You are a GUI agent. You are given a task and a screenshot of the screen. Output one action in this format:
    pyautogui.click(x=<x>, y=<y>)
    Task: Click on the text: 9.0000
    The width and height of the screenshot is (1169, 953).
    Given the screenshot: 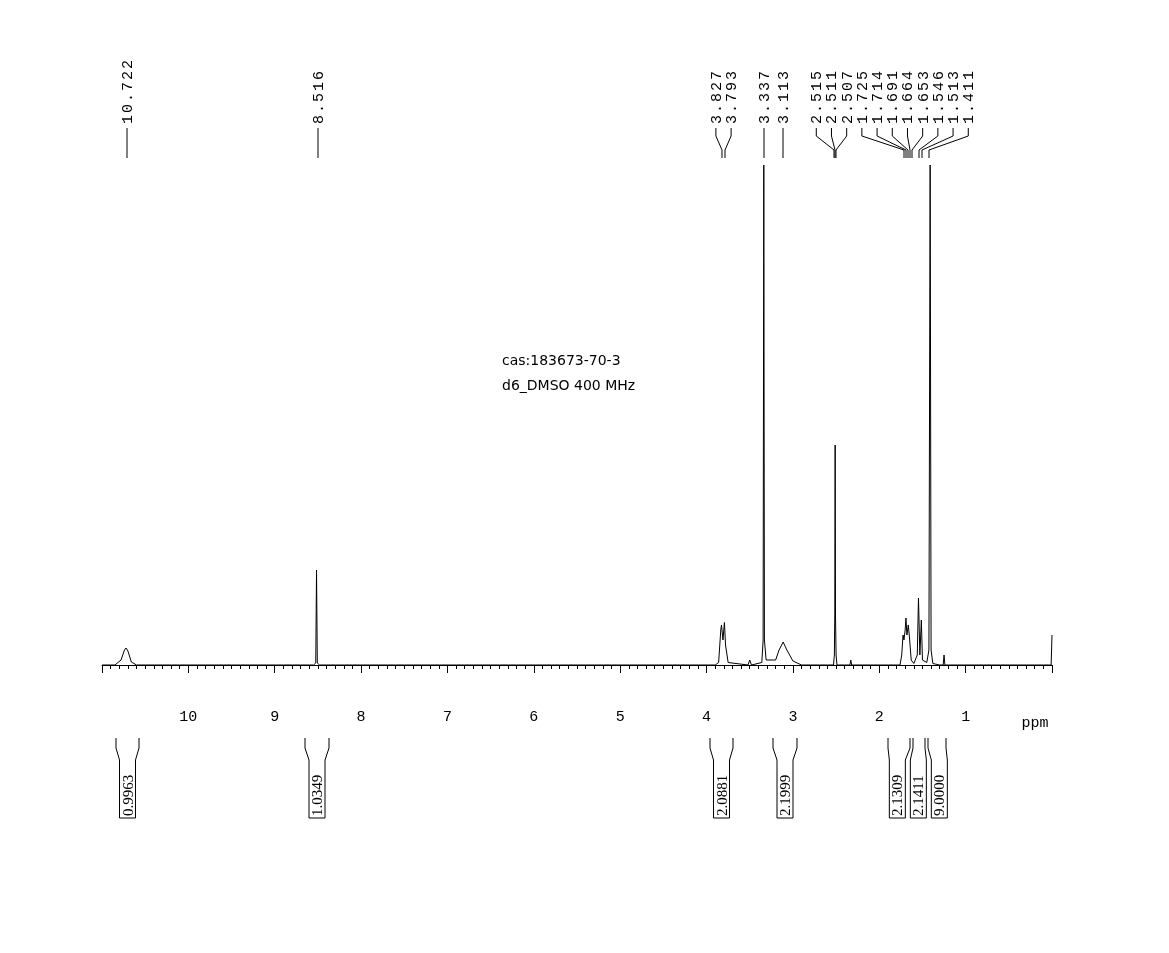 What is the action you would take?
    pyautogui.click(x=939, y=795)
    